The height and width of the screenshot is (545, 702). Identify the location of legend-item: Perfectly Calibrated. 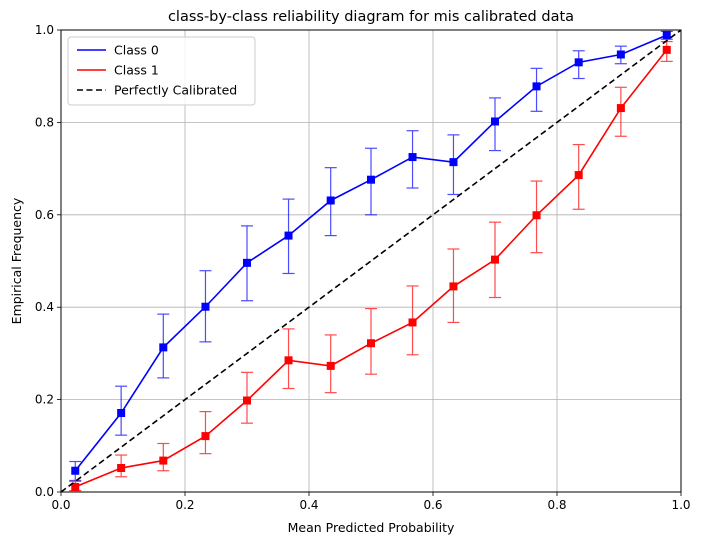
(157, 90).